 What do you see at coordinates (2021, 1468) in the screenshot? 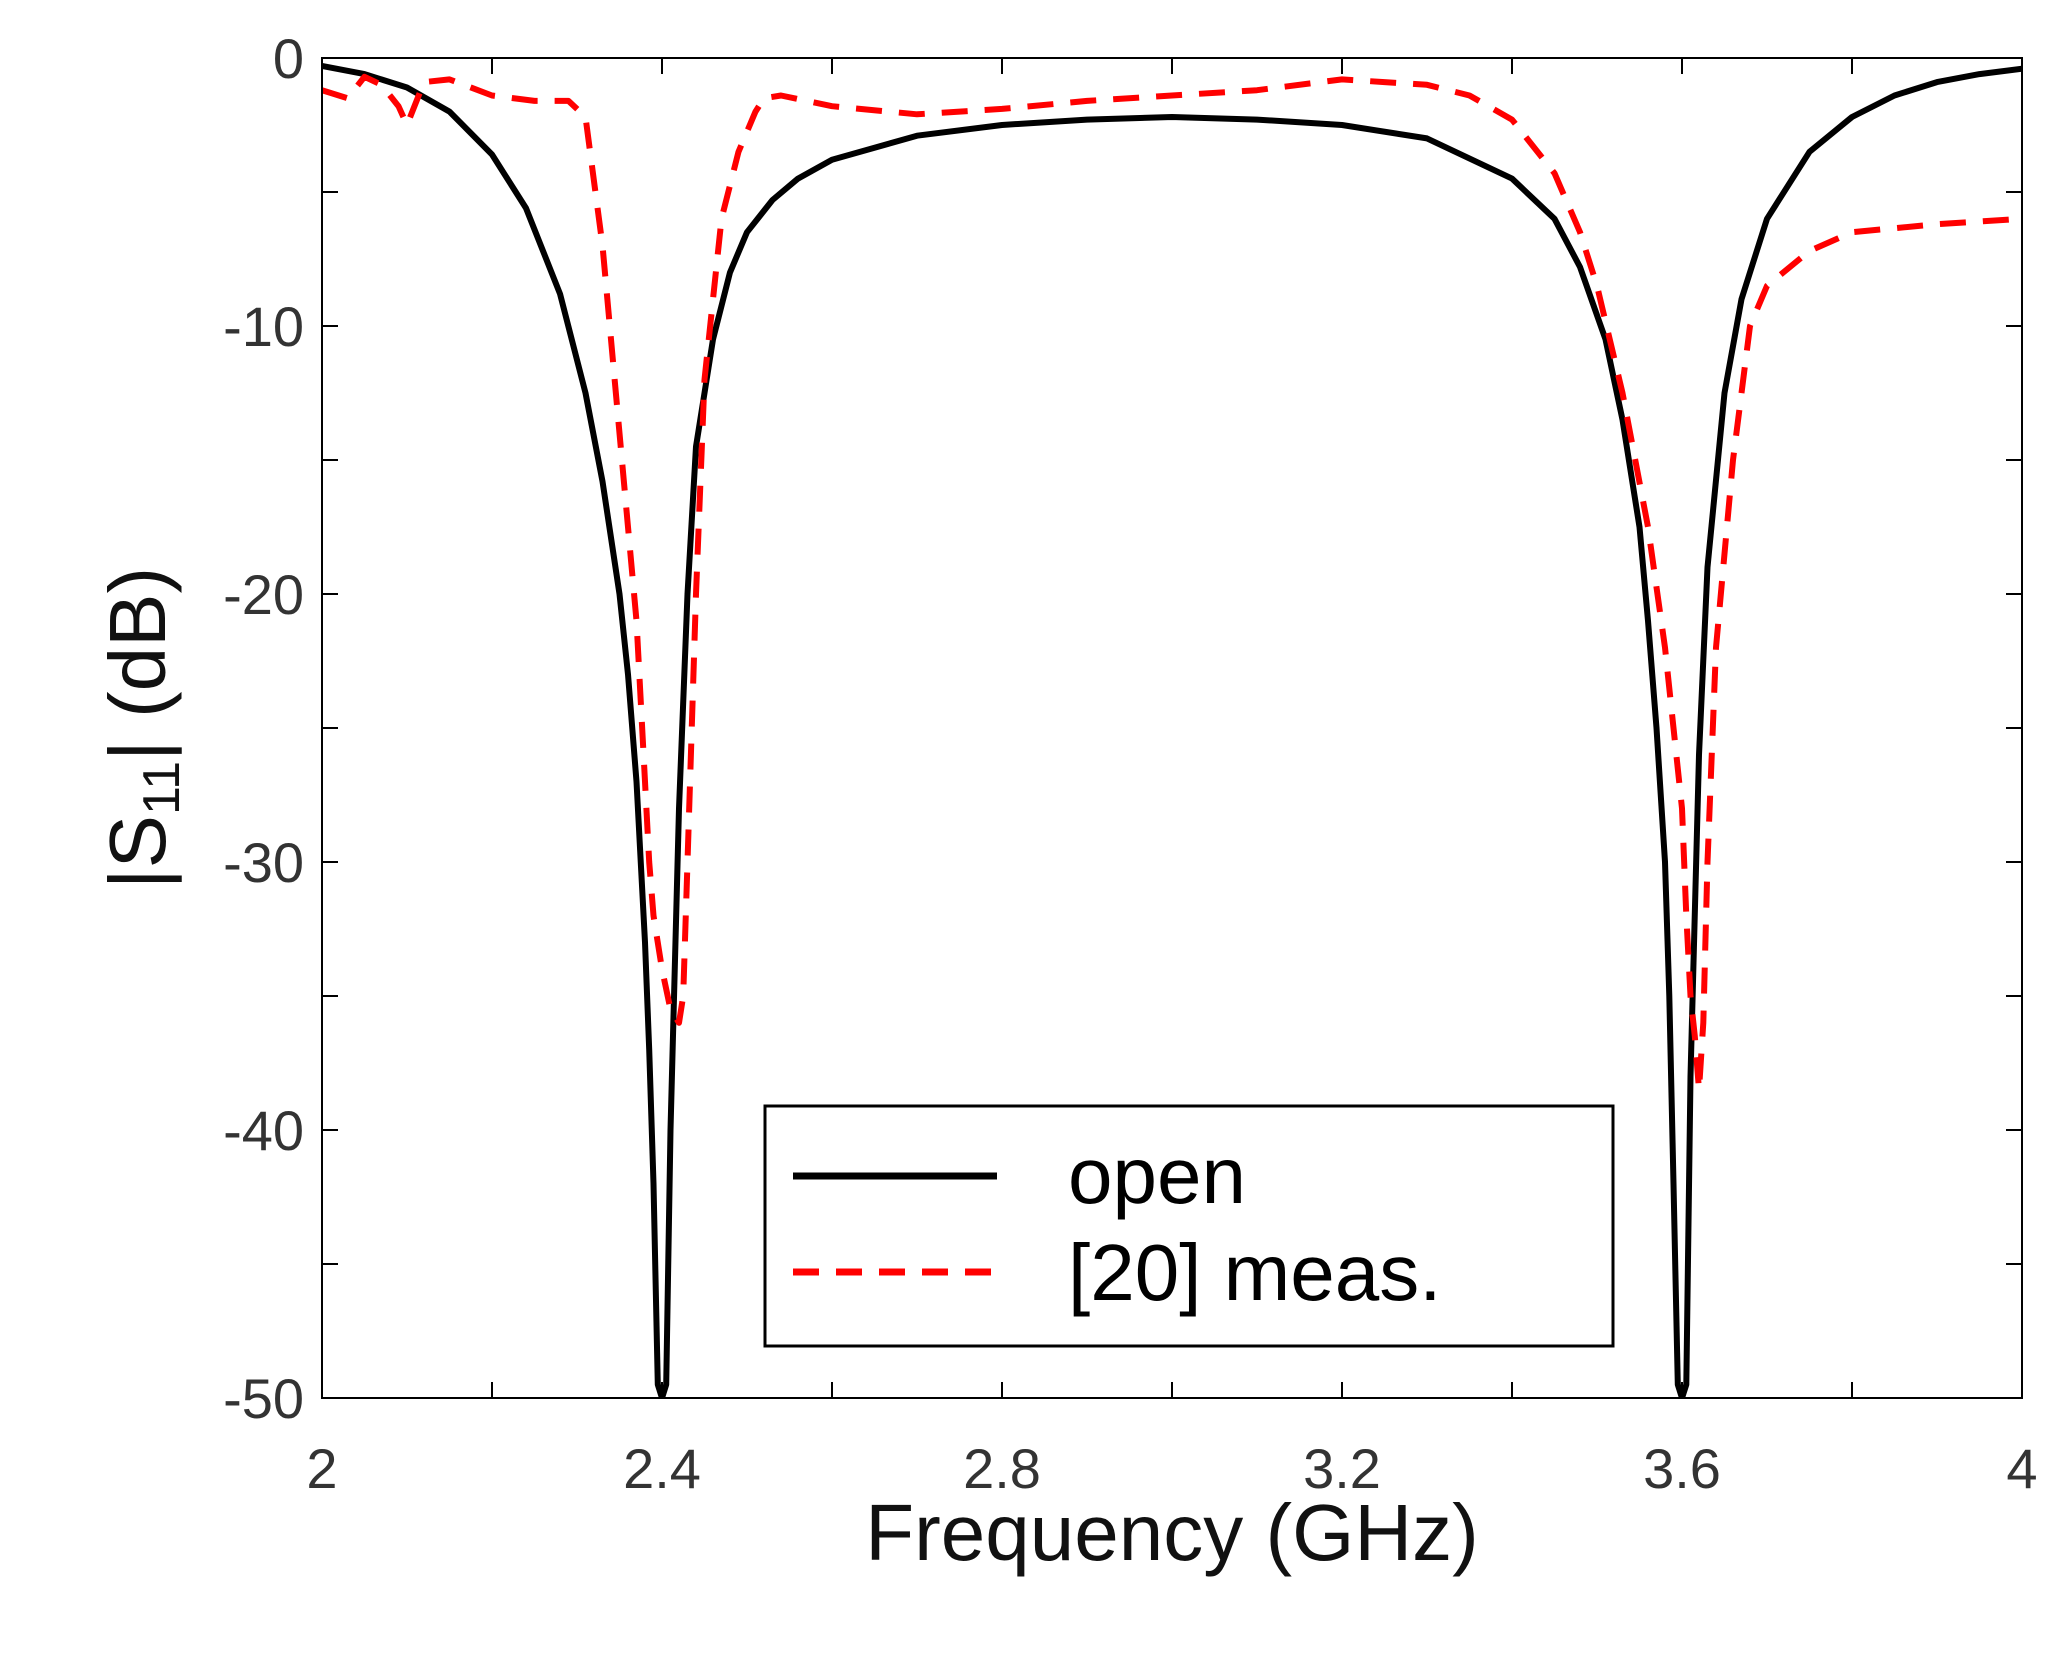
I see `x-tick-label: 4` at bounding box center [2021, 1468].